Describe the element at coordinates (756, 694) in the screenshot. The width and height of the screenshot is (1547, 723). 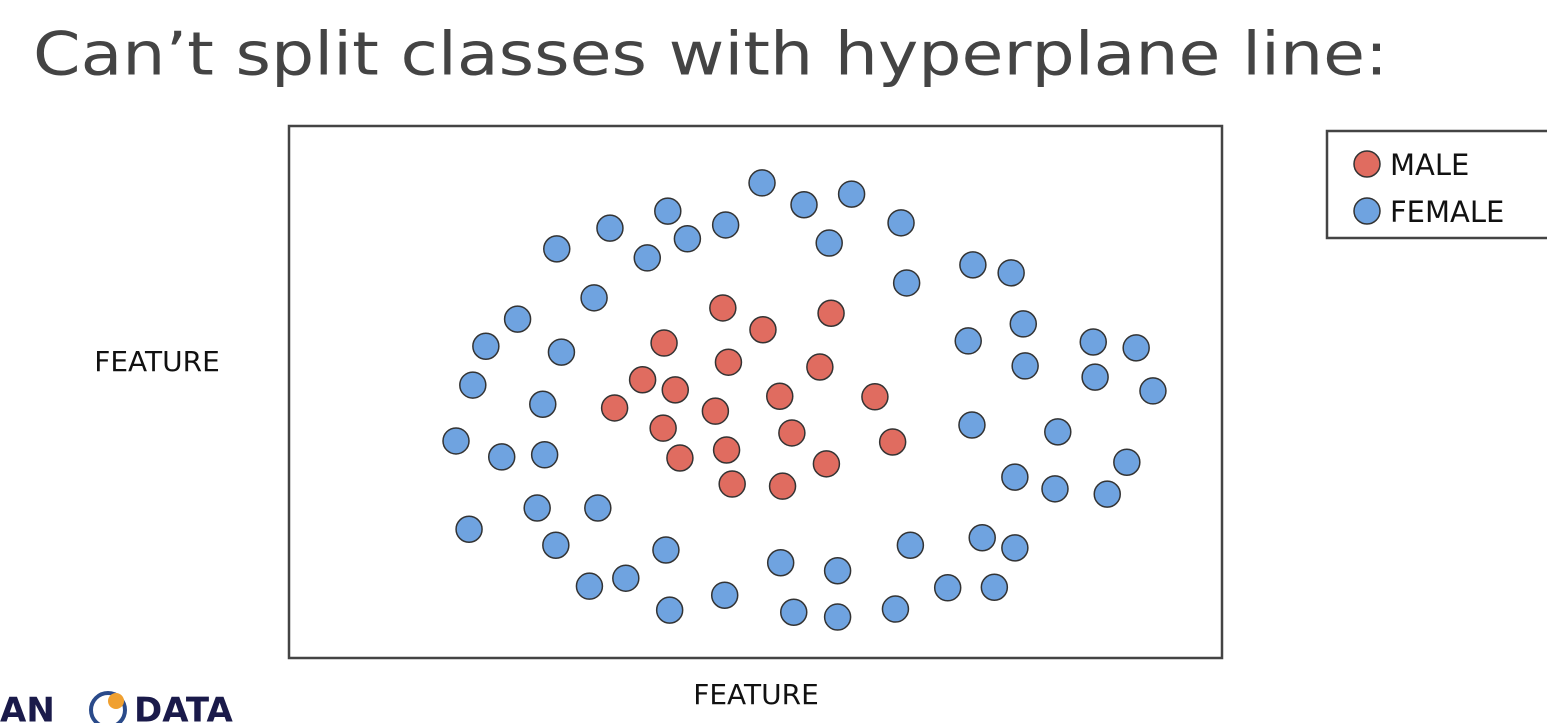
I see `x-axis-label: FEATURE` at that location.